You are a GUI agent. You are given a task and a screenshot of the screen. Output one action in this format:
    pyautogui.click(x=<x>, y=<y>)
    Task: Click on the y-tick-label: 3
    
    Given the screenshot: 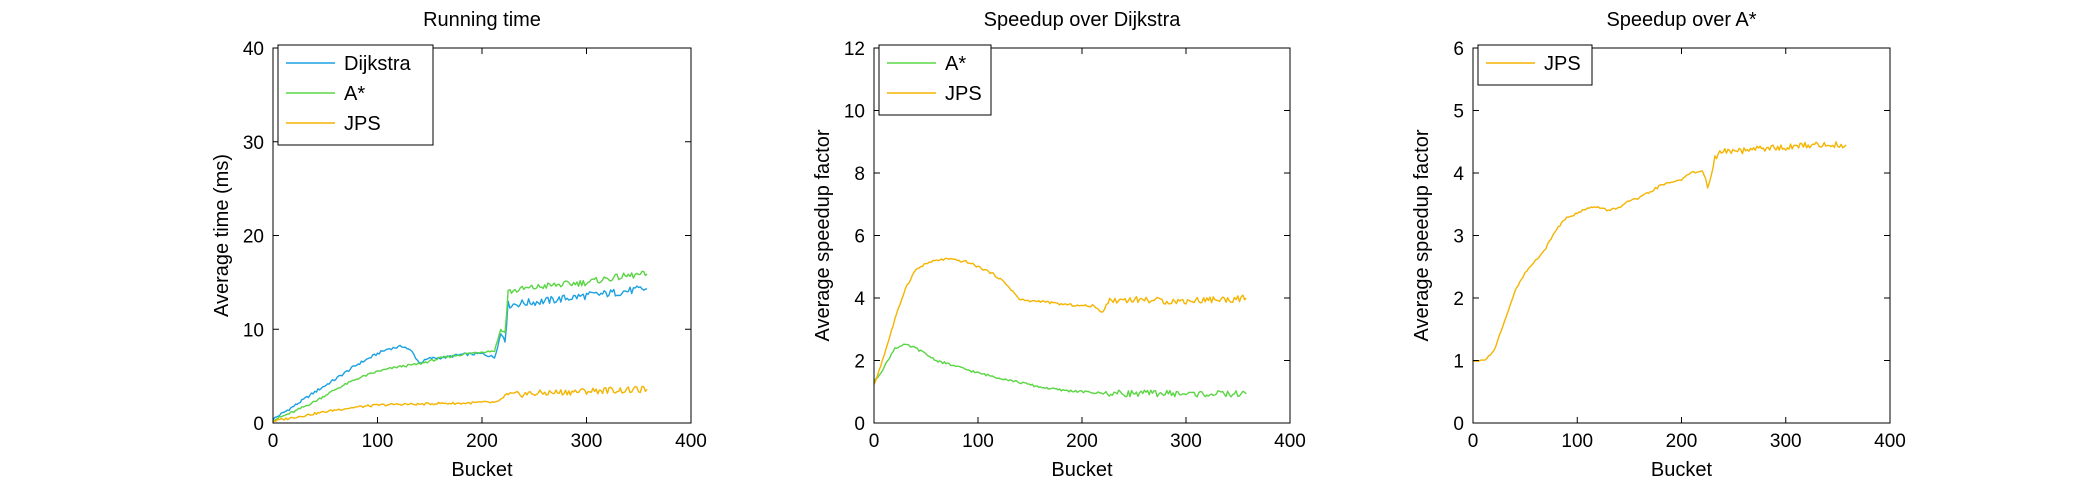 What is the action you would take?
    pyautogui.click(x=1458, y=237)
    